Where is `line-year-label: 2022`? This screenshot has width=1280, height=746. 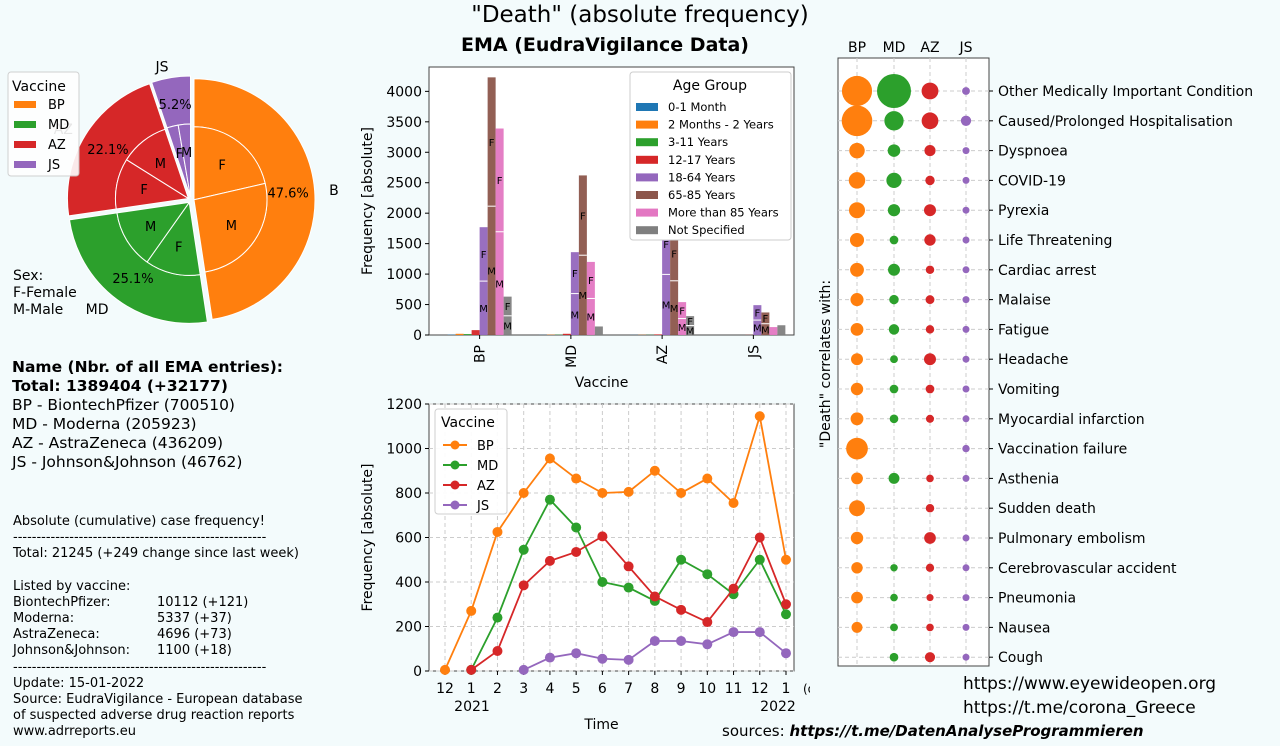 line-year-label: 2022 is located at coordinates (778, 707).